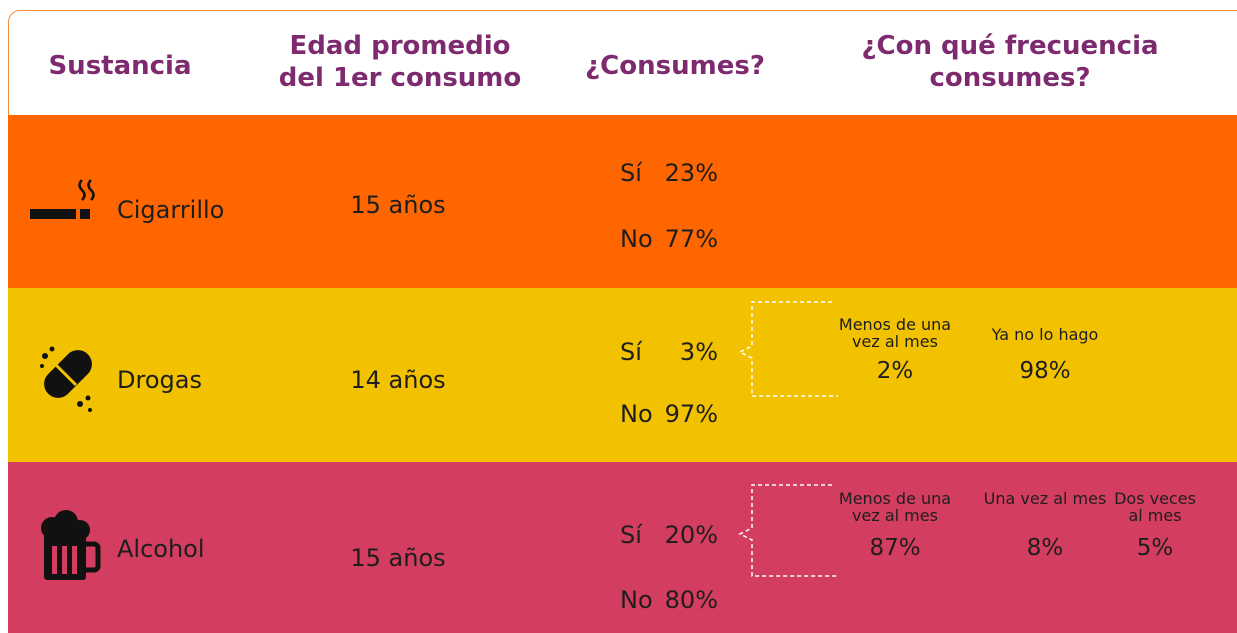 The image size is (1237, 633). What do you see at coordinates (1045, 498) in the screenshot?
I see `frequency-label: Una vez al mes` at bounding box center [1045, 498].